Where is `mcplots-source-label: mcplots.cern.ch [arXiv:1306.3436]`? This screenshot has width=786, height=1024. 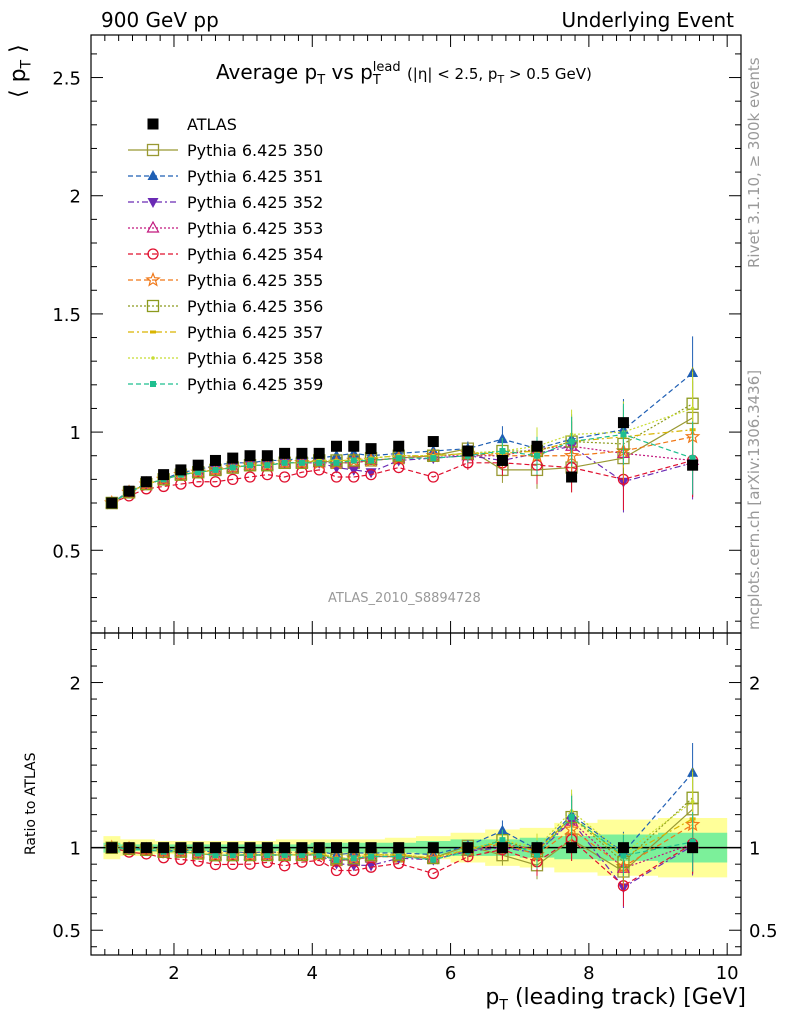 mcplots-source-label: mcplots.cern.ch [arXiv:1306.3436] is located at coordinates (754, 499).